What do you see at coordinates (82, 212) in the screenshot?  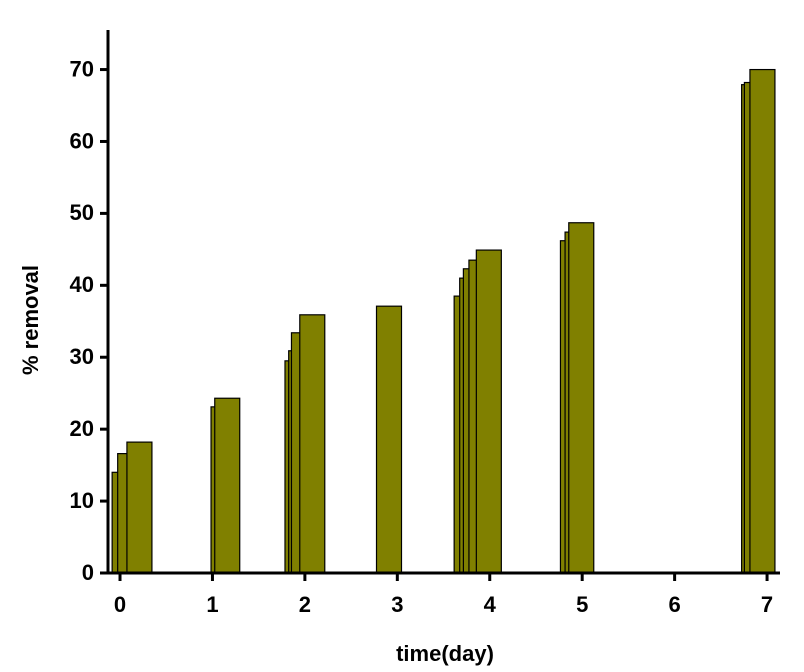 I see `y-tick-label: 50` at bounding box center [82, 212].